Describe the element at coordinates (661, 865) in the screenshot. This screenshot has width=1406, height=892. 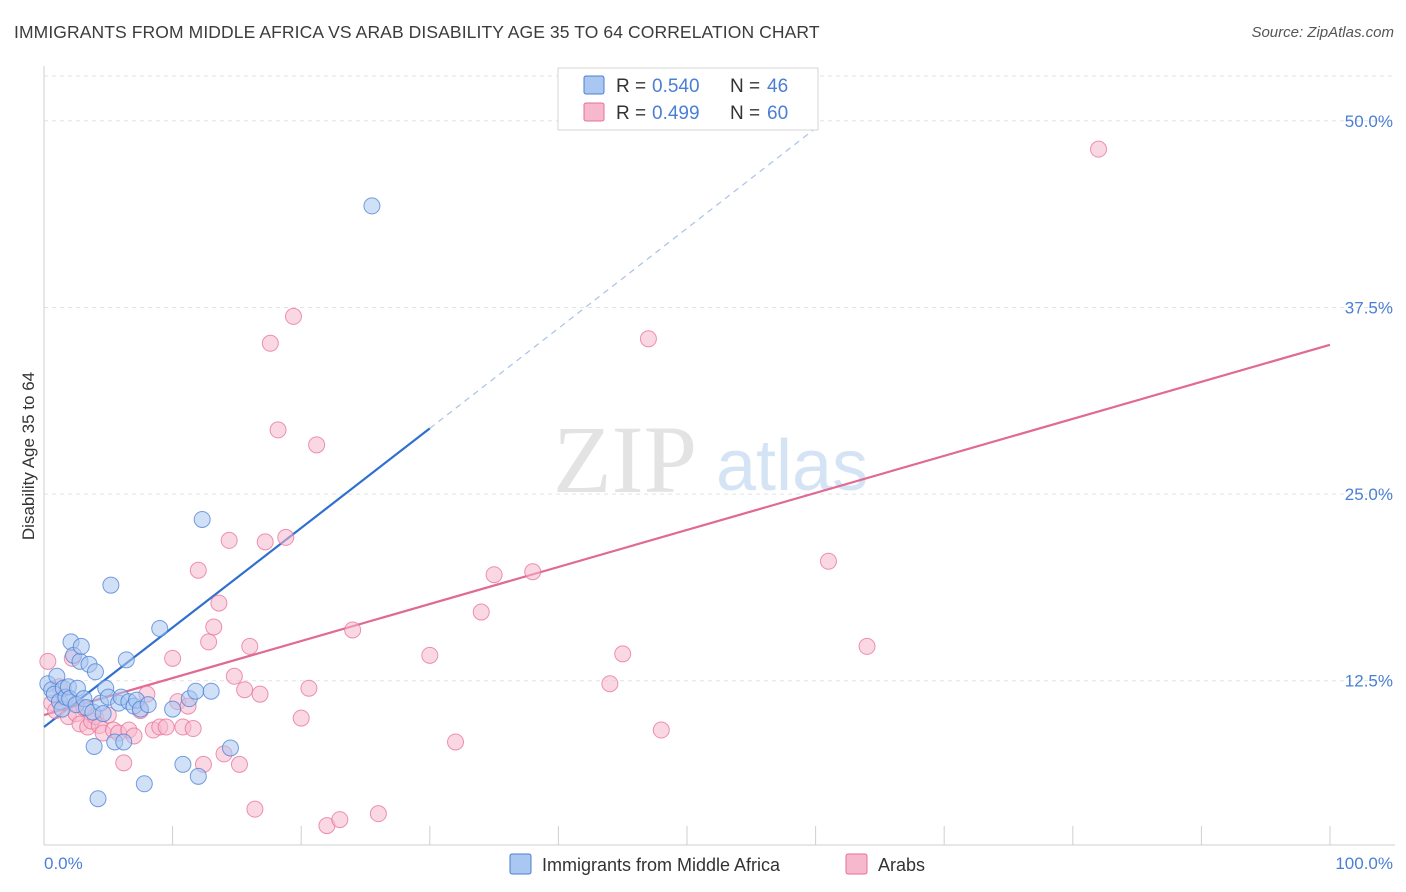
I see `bottom-legend-label-blue: Immigrants from Middle Africa` at that location.